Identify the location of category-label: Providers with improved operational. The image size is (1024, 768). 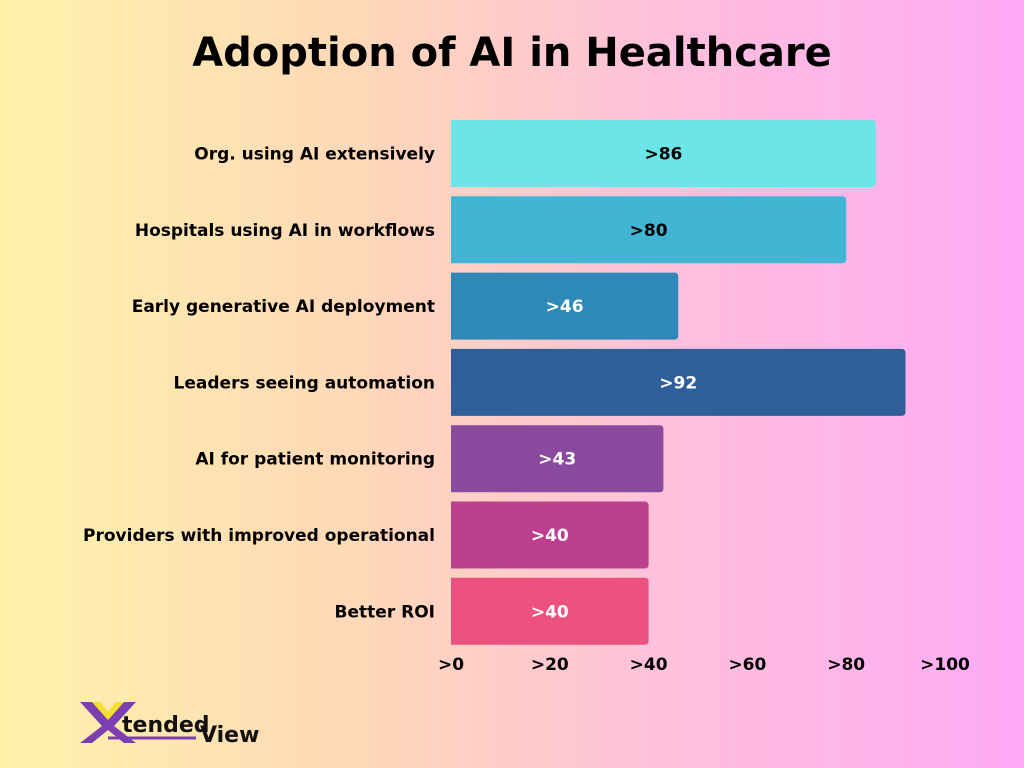
(259, 536).